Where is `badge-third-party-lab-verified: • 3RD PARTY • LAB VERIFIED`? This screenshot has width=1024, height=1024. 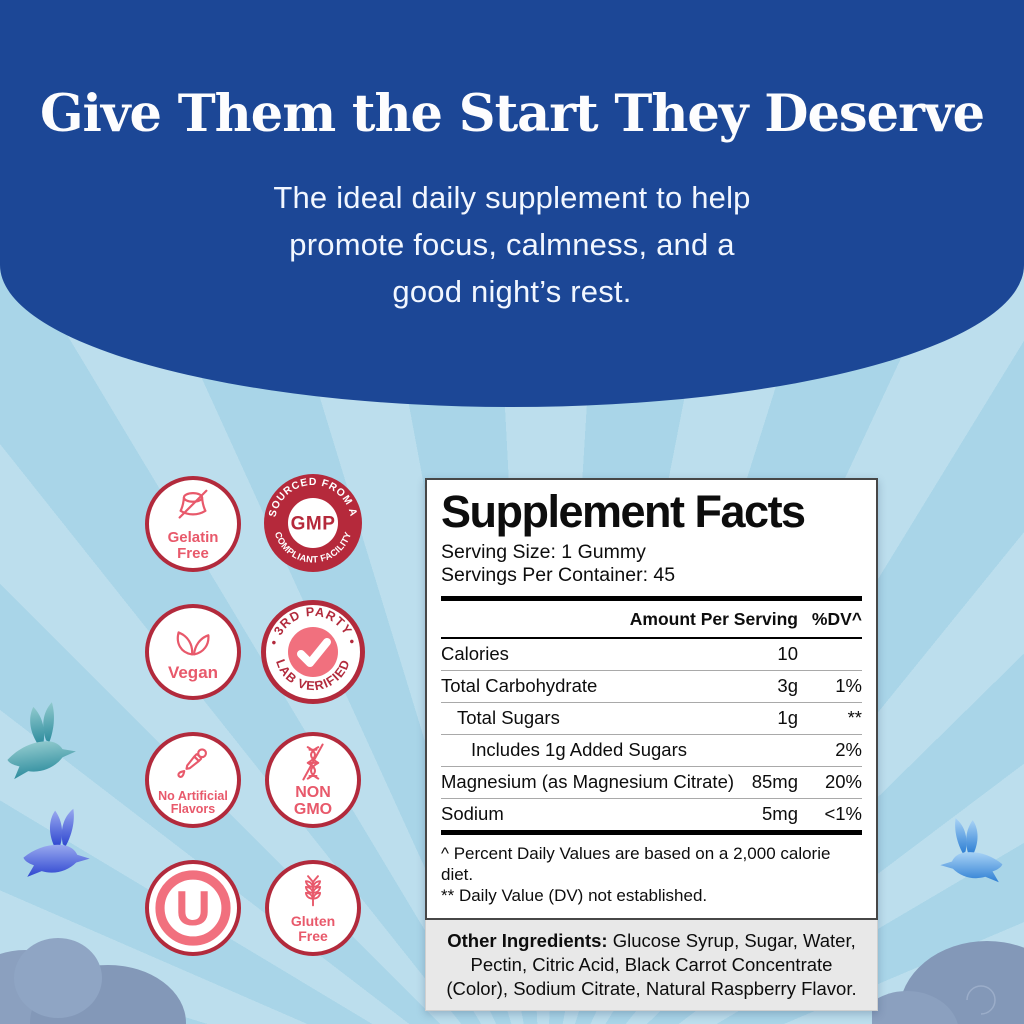
badge-third-party-lab-verified: • 3RD PARTY • LAB VERIFIED is located at coordinates (313, 652).